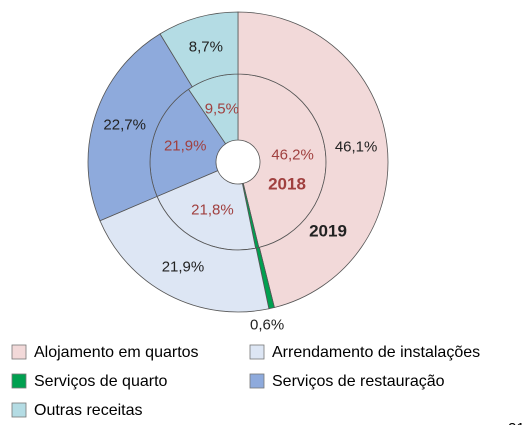  What do you see at coordinates (222, 108) in the screenshot?
I see `value-label: 9,5%` at bounding box center [222, 108].